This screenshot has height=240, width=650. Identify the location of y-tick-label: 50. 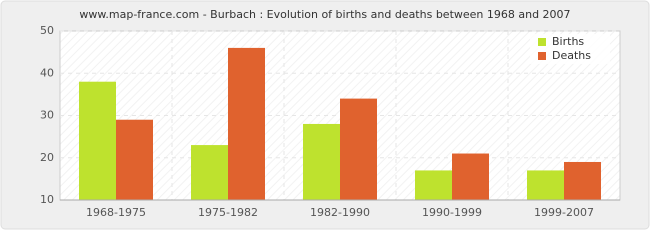
(47, 30).